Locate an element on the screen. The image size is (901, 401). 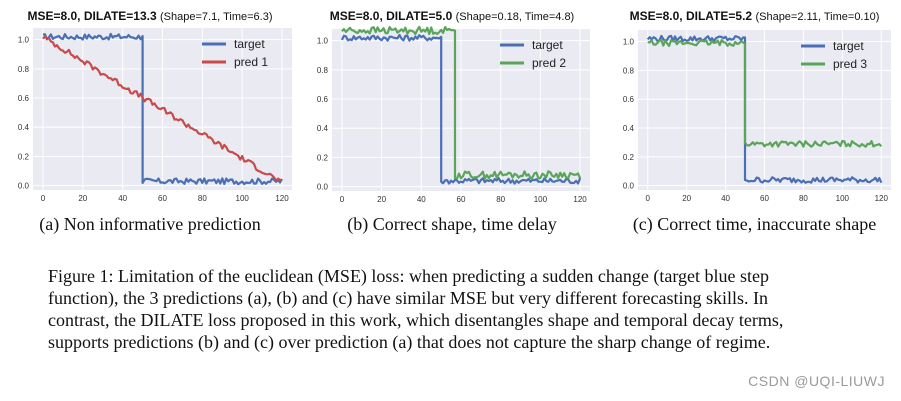
chart-title-c-main: MSE=8.0, DILATE=5.2 is located at coordinates (691, 16).